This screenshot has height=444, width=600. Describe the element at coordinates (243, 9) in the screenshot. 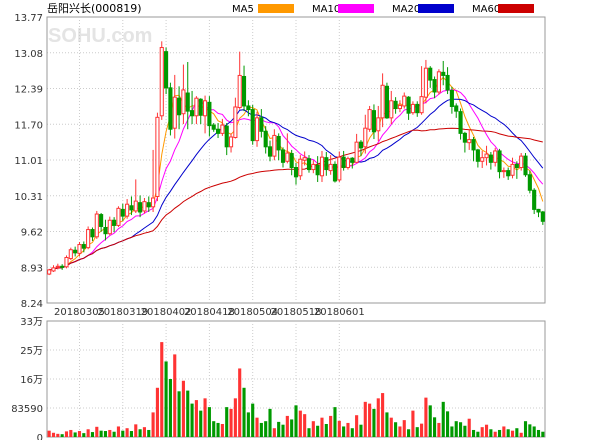

I see `legend-label-ma5: MA5` at that location.